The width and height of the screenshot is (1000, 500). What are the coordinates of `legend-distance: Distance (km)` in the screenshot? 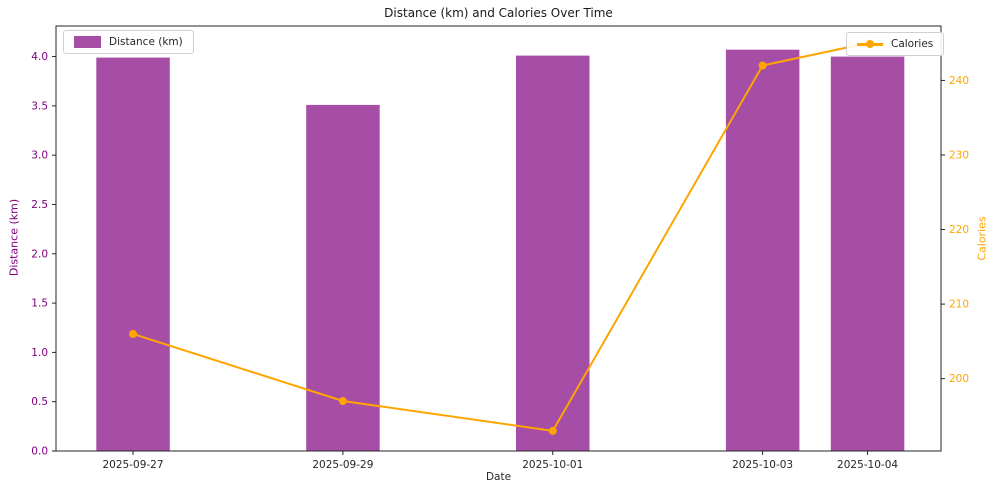 It's located at (128, 42).